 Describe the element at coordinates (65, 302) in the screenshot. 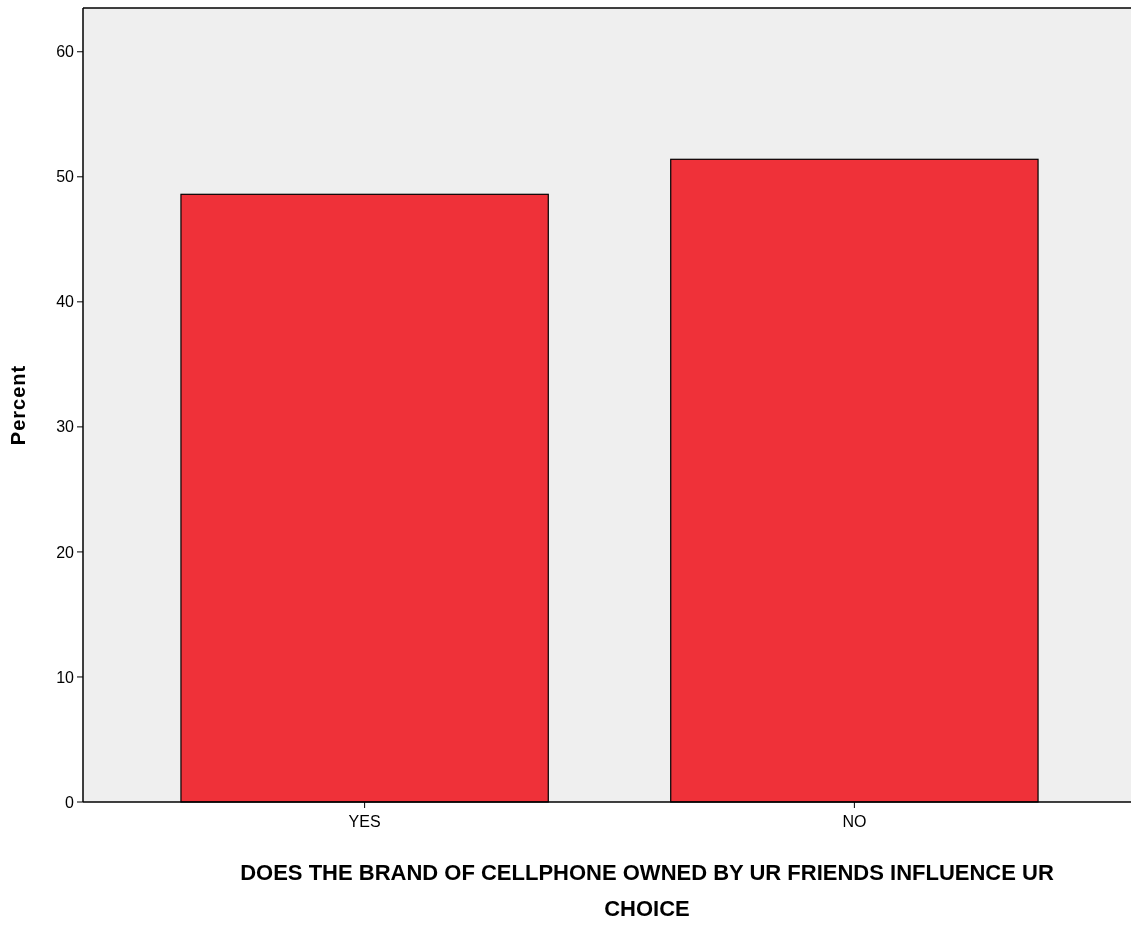

I see `y-tick-label: 40` at that location.